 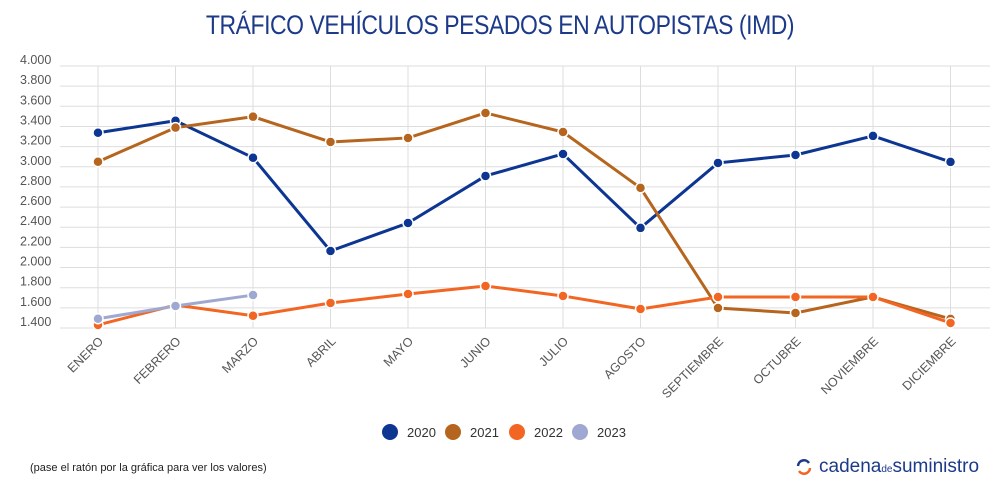 What do you see at coordinates (35, 262) in the screenshot?
I see `y-tick-label: 2.000` at bounding box center [35, 262].